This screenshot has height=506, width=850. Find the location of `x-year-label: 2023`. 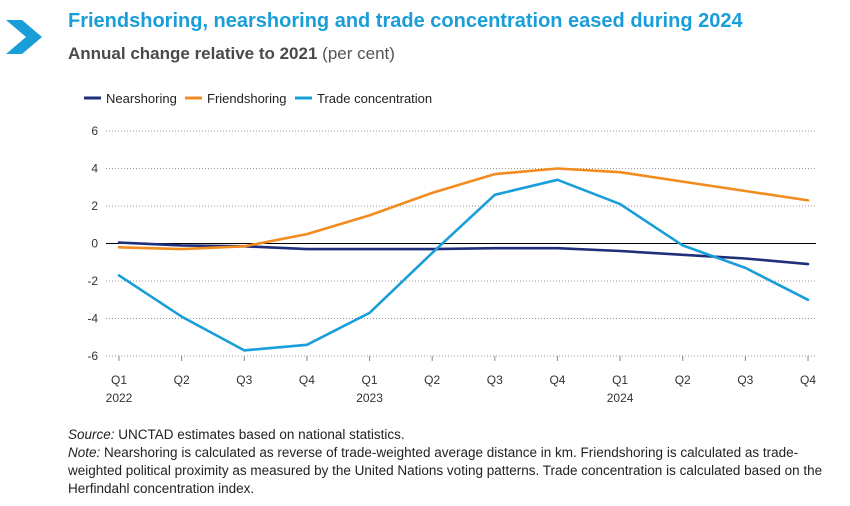

x-year-label: 2023 is located at coordinates (369, 398).